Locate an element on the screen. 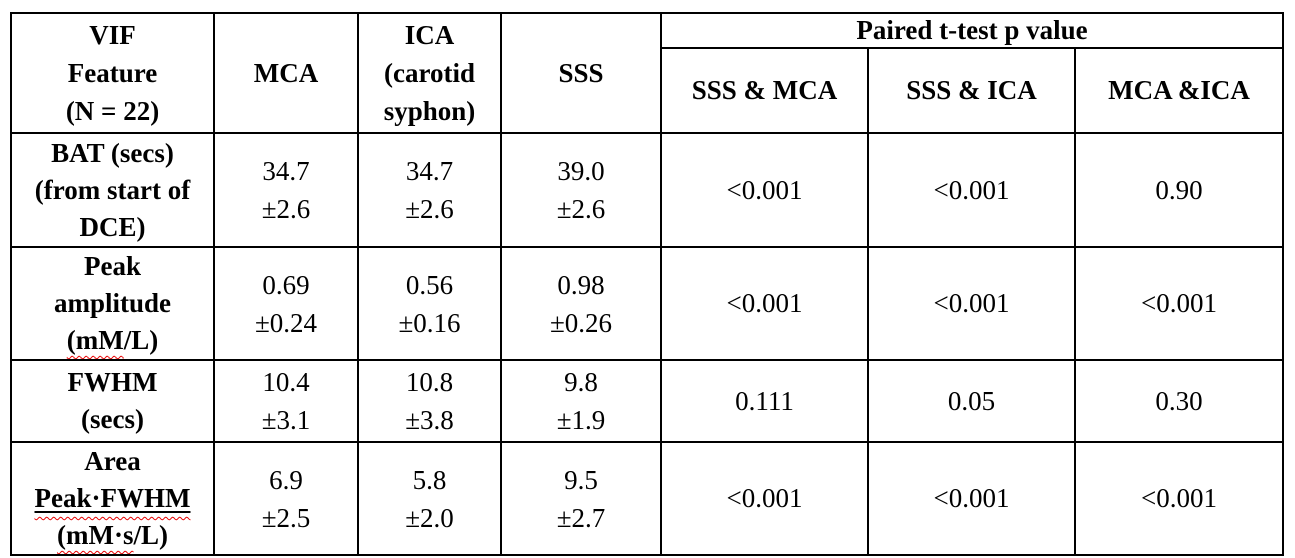 This screenshot has height=558, width=1295. cell-peak-p-sss-mca: <0.001 is located at coordinates (764, 303).